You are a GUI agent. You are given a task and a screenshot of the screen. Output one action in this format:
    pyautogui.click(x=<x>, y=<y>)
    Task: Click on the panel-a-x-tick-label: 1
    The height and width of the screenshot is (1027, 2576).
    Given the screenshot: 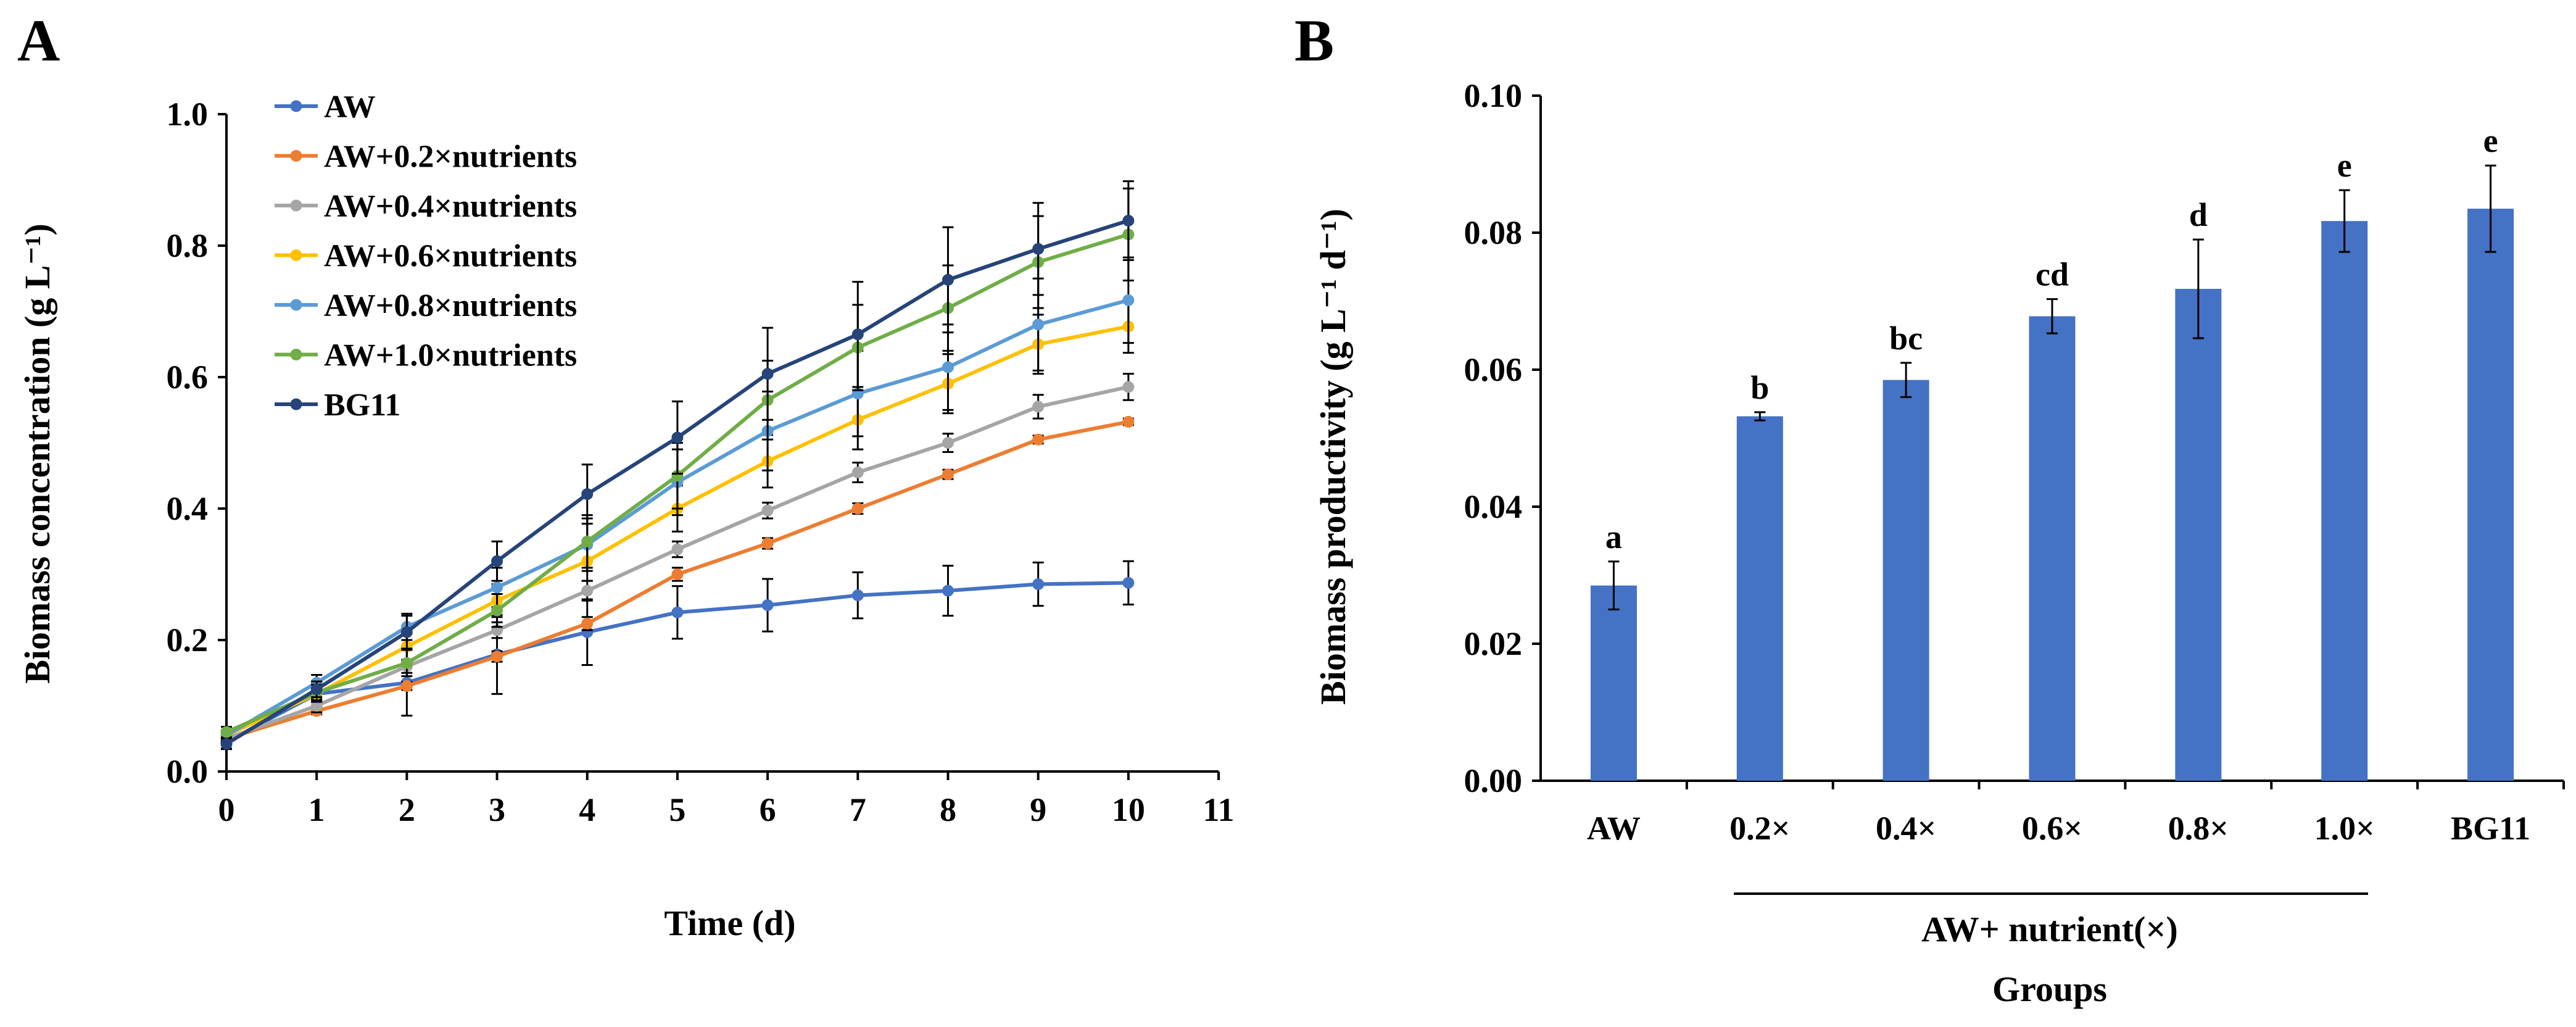 What is the action you would take?
    pyautogui.click(x=317, y=809)
    